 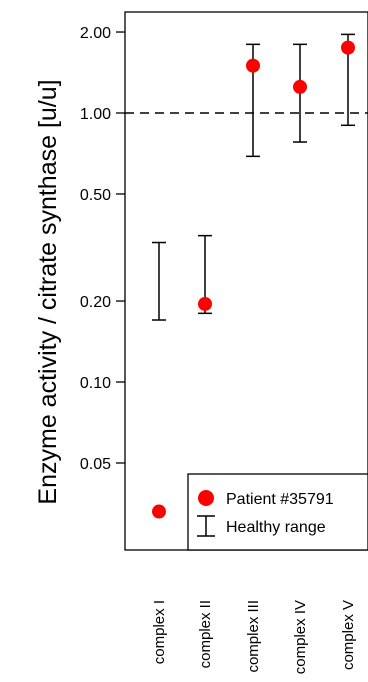 What do you see at coordinates (95, 33) in the screenshot?
I see `y-tick-label: 2.00` at bounding box center [95, 33].